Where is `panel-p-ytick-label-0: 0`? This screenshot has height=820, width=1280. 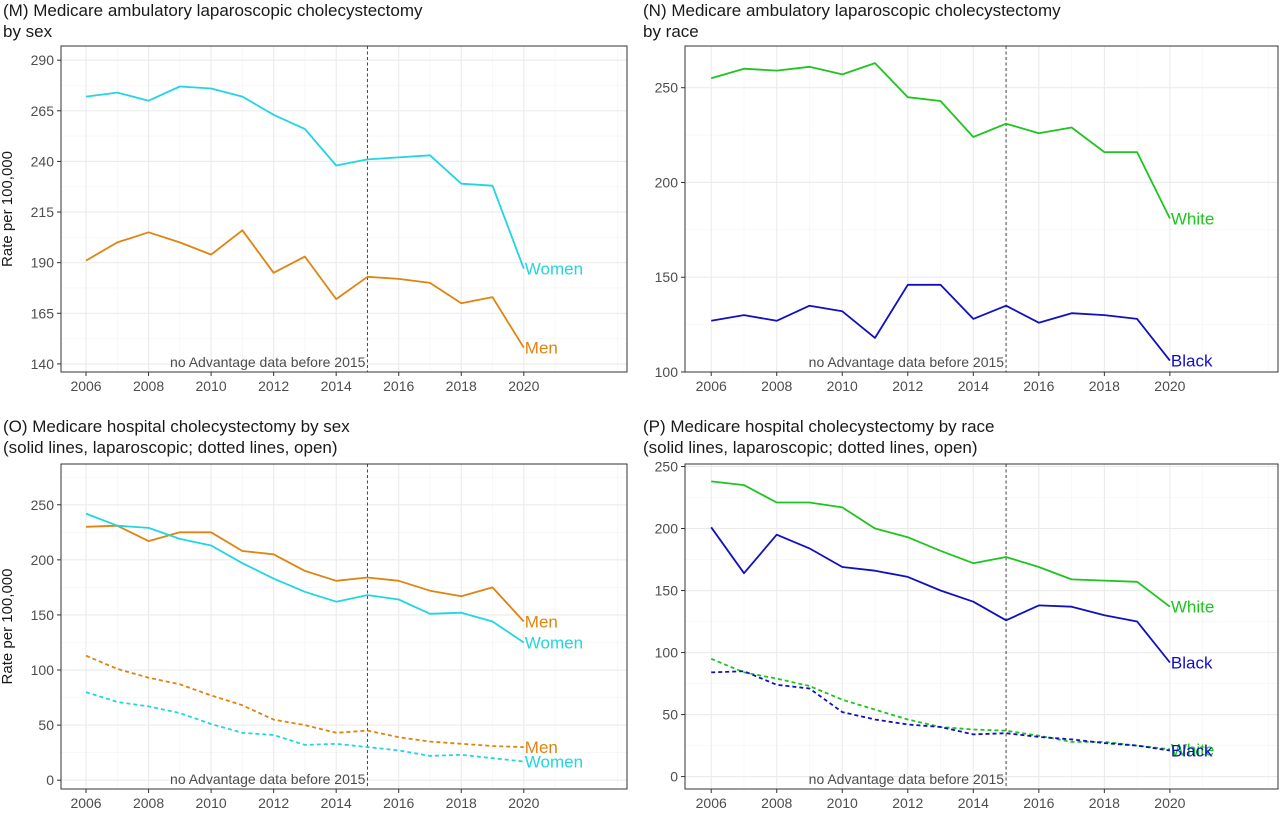 panel-p-ytick-label-0: 0 is located at coordinates (674, 777).